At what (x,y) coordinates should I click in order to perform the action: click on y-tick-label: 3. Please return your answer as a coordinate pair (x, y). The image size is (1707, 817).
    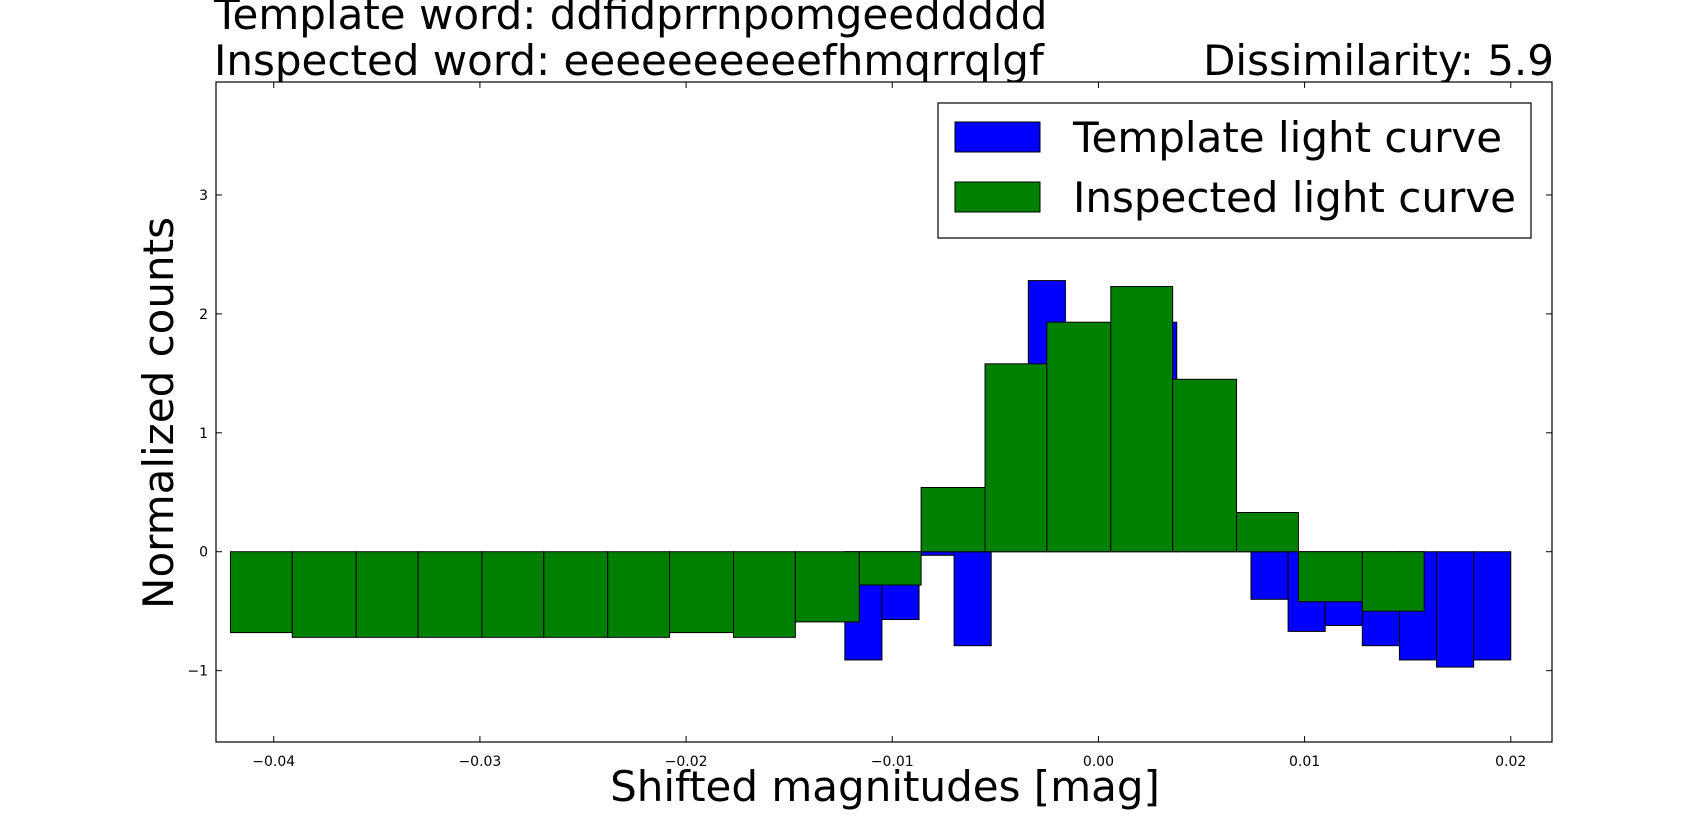
    Looking at the image, I should click on (203, 196).